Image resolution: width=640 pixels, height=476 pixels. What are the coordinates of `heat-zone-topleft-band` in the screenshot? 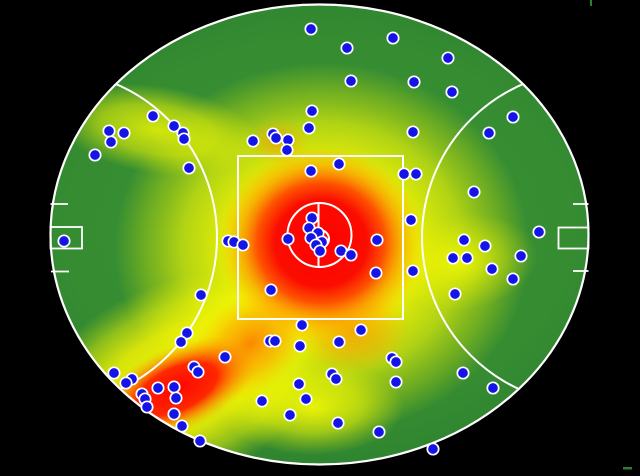 It's located at (158, 130).